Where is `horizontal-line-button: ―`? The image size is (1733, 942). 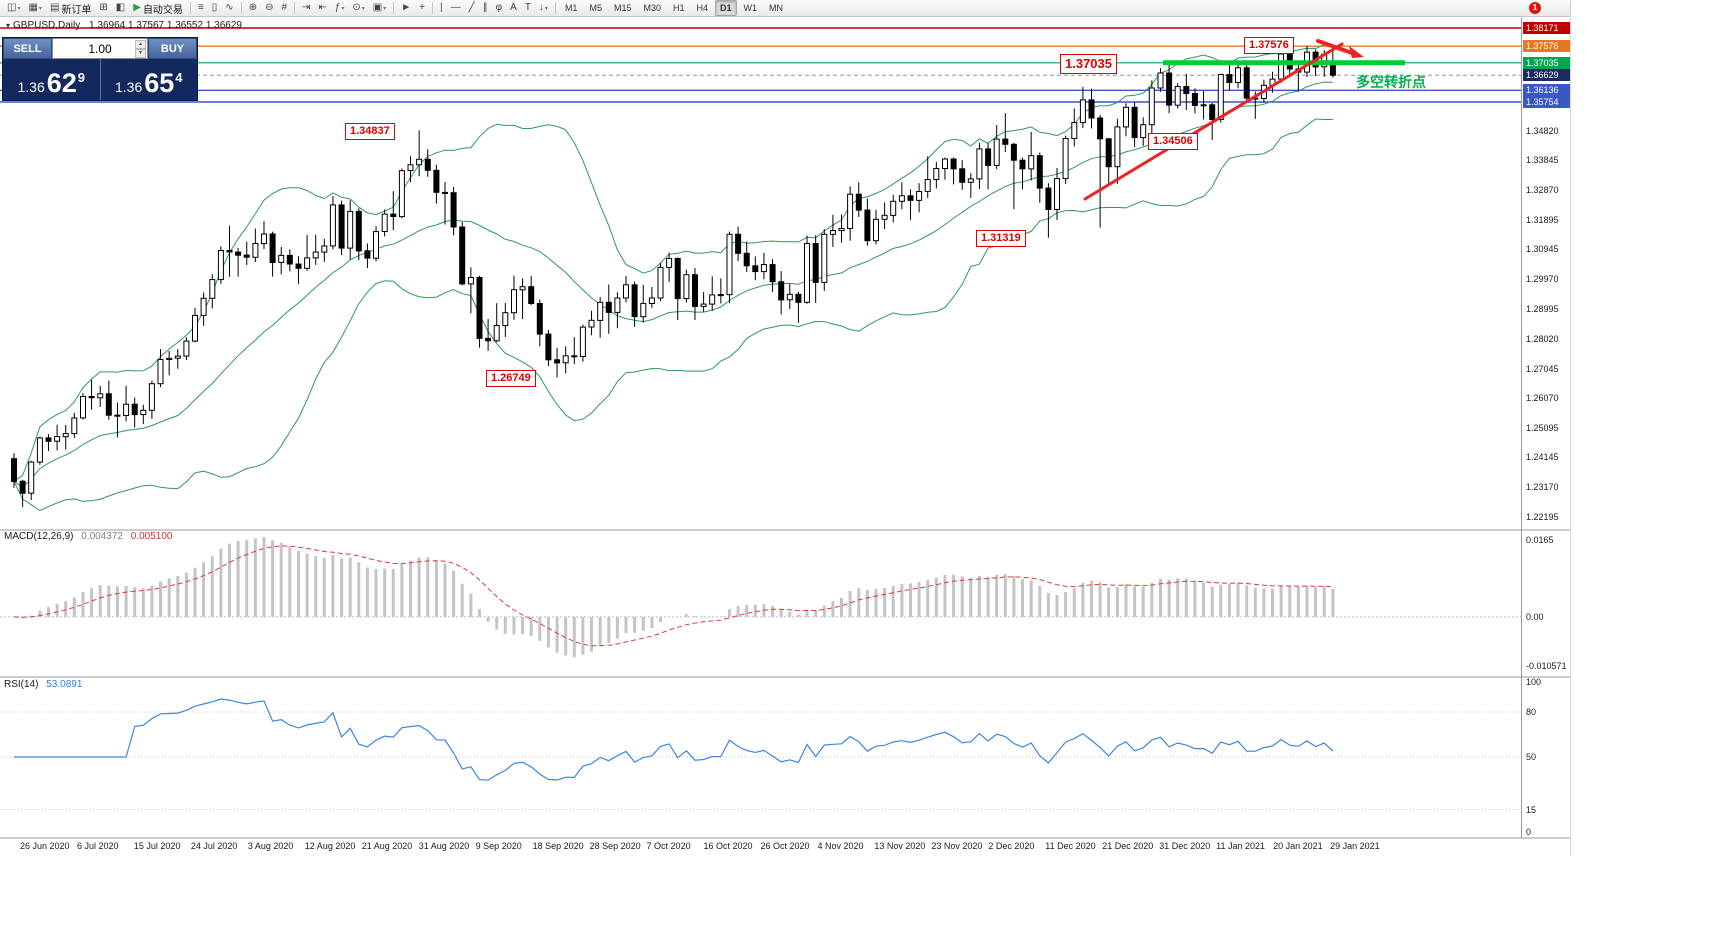
horizontal-line-button: ― is located at coordinates (456, 8).